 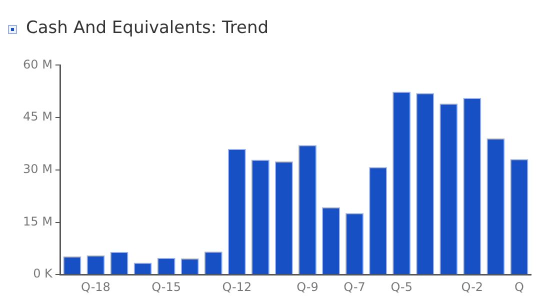 What do you see at coordinates (401, 287) in the screenshot?
I see `x-tick-label: Q-5` at bounding box center [401, 287].